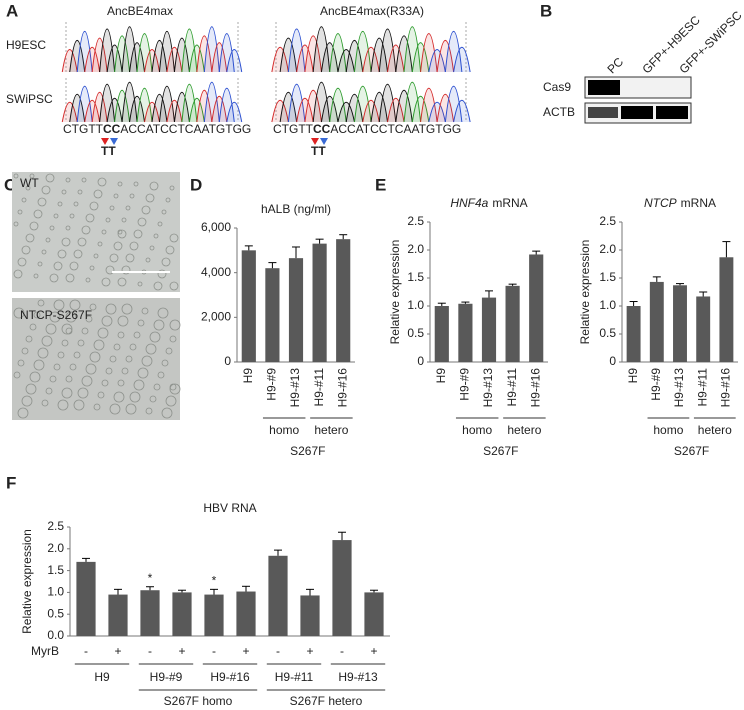 This screenshot has width=744, height=710. What do you see at coordinates (607, 333) in the screenshot?
I see `y-tick-label: 0.5` at bounding box center [607, 333].